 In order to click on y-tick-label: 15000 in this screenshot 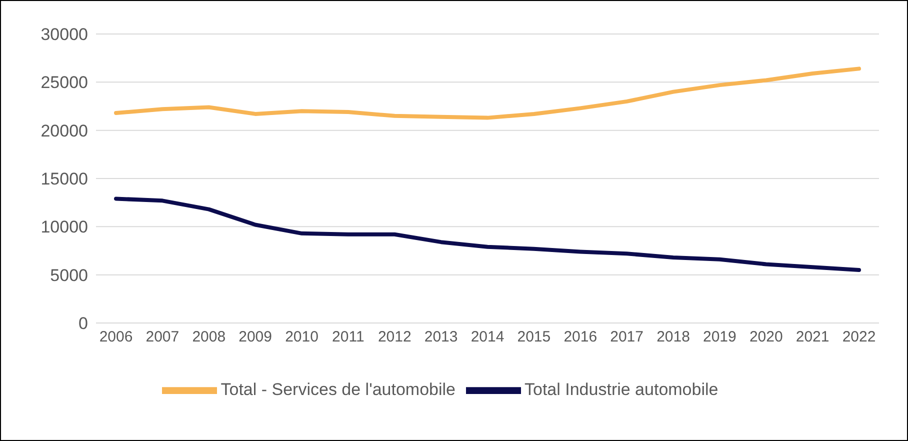, I will do `click(64, 179)`.